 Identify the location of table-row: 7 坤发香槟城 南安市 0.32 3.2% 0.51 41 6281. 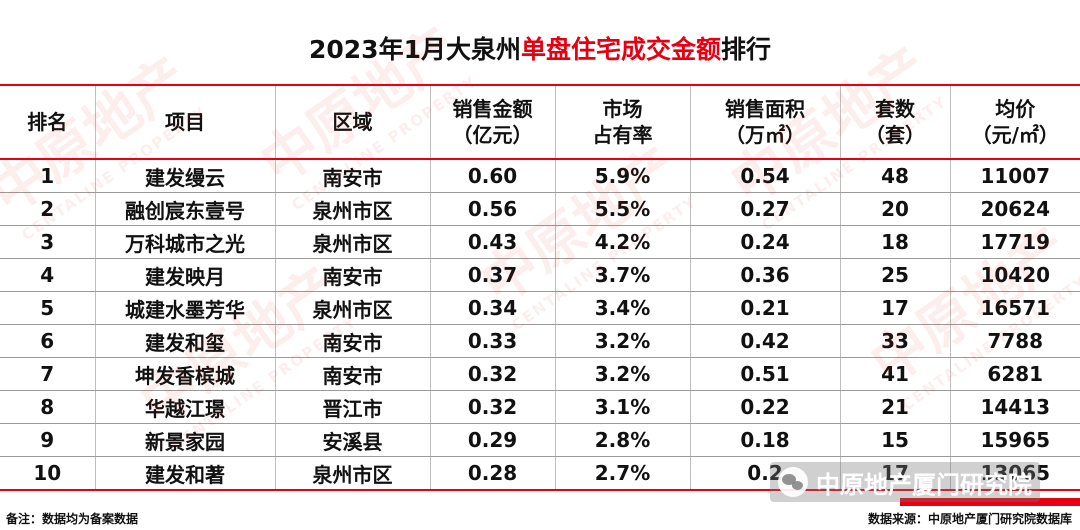
(540, 374).